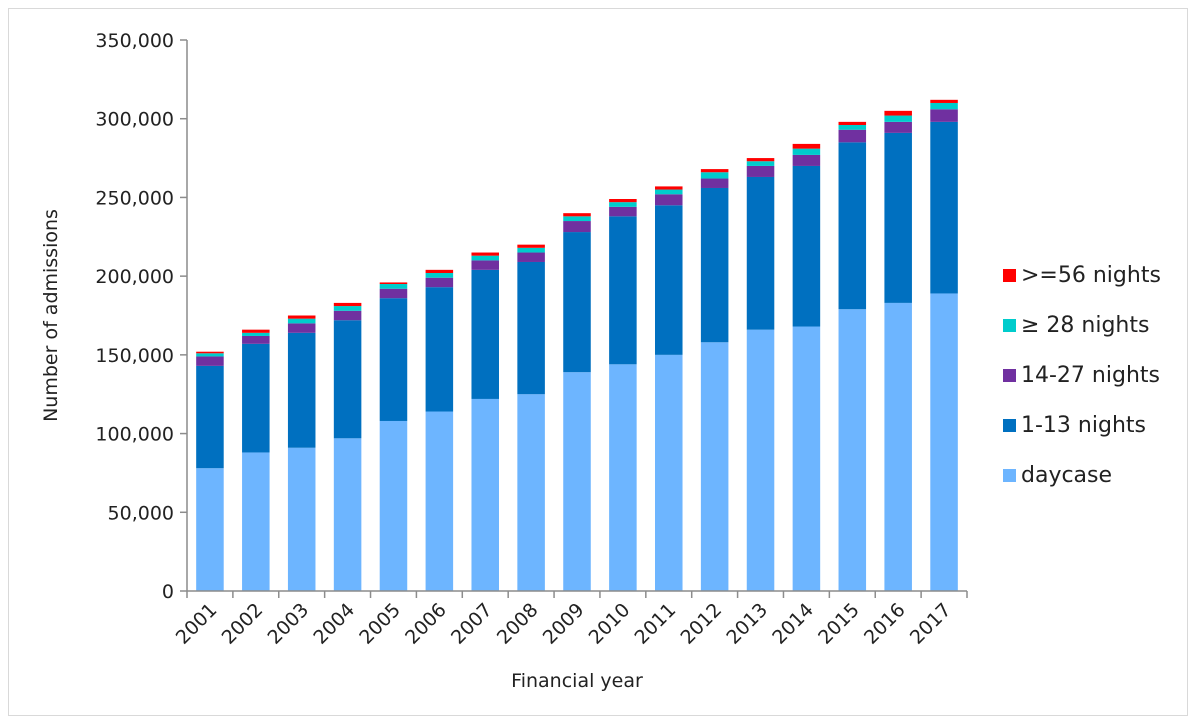  Describe the element at coordinates (51, 315) in the screenshot. I see `y-axis-title: Number of admissions` at that location.